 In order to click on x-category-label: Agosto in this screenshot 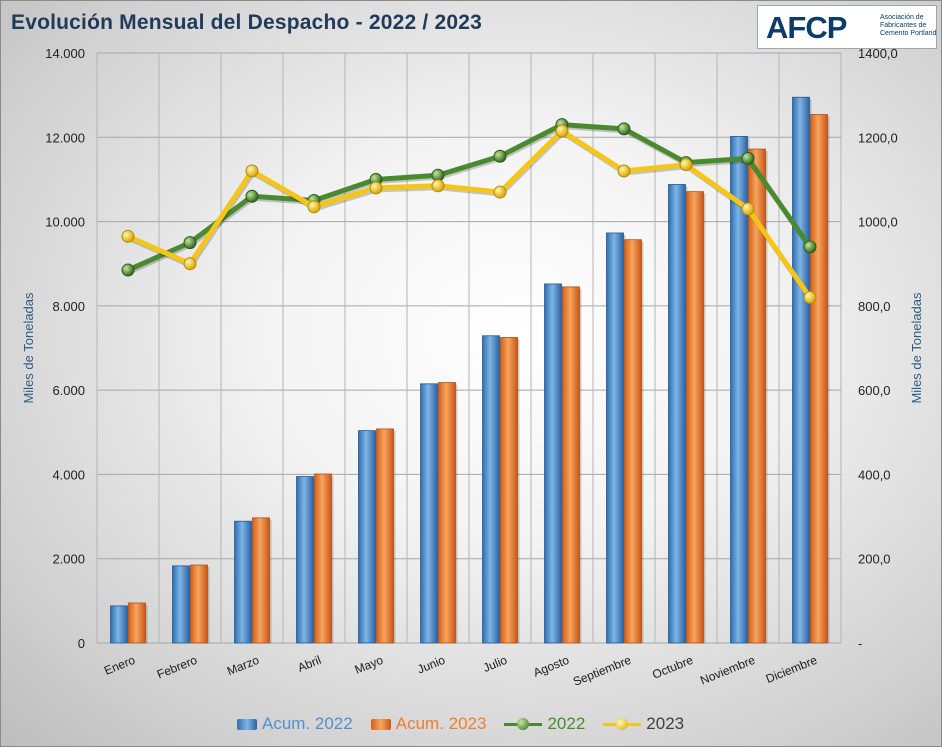, I will do `click(551, 666)`.